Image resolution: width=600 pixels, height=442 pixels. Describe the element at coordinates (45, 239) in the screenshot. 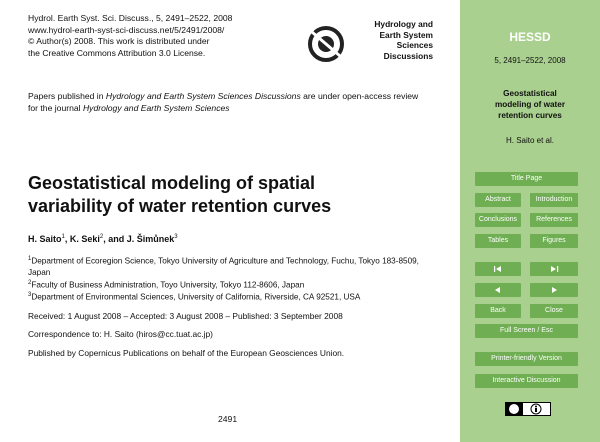

I see `author: H. Saito` at that location.